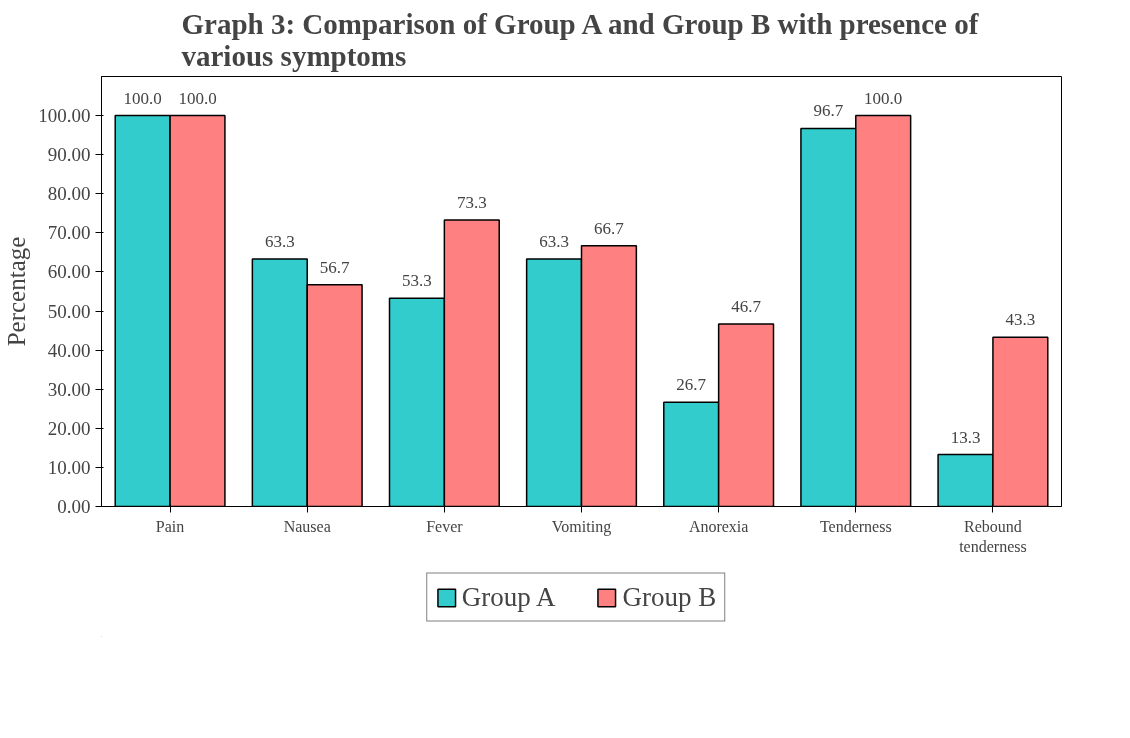 This screenshot has height=738, width=1130. Describe the element at coordinates (855, 526) in the screenshot. I see `x-tick-label: Tenderness` at that location.